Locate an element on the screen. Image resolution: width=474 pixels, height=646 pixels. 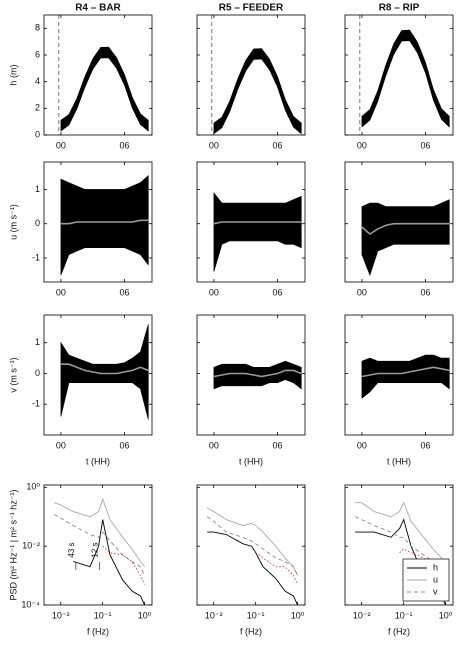
panel: 00 06 is located at coordinates (399, 229).